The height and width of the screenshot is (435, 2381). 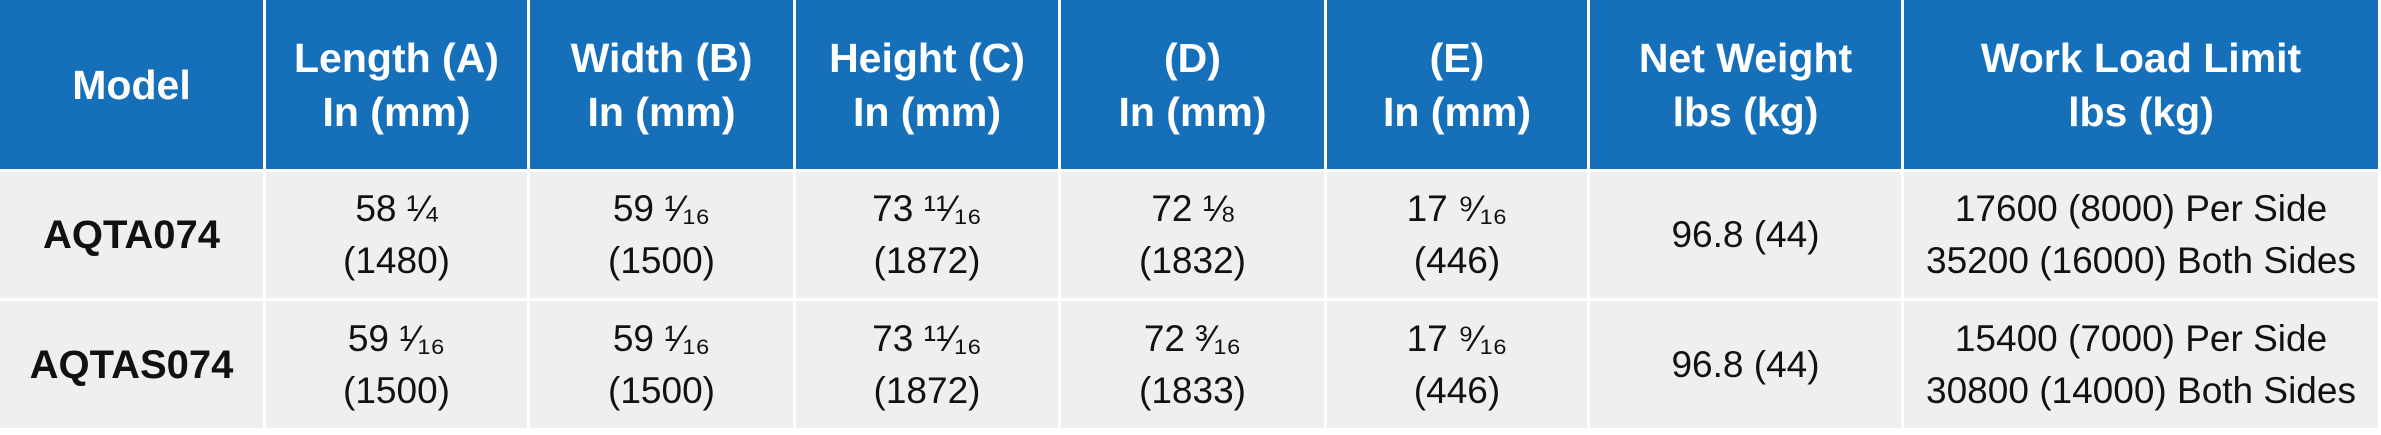 I want to click on data-cell: 72 ⅛ (1832), so click(x=1194, y=236).